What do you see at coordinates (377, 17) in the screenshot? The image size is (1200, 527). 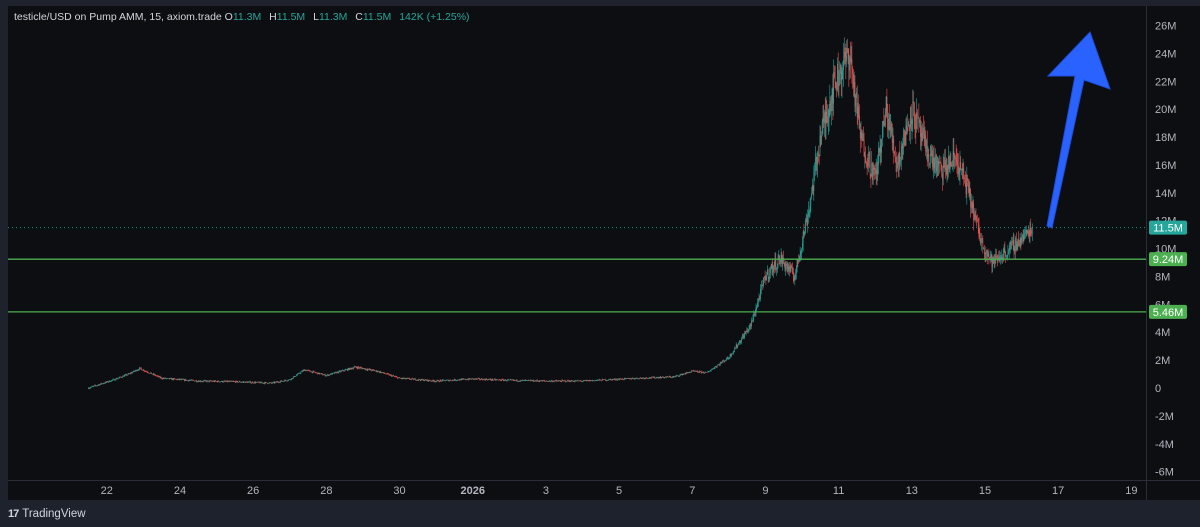 I see `close-value: 11.5M` at bounding box center [377, 17].